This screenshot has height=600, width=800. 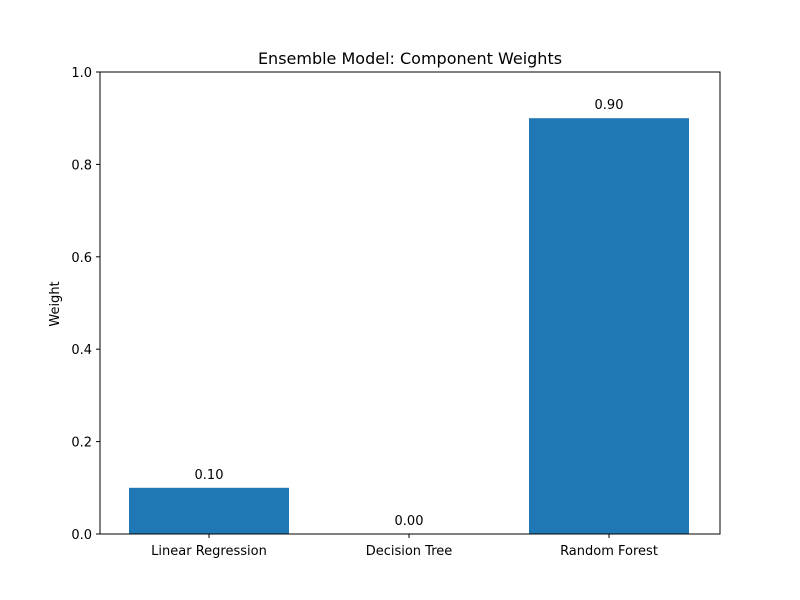 What do you see at coordinates (409, 551) in the screenshot?
I see `x-tick-label: Decision Tree` at bounding box center [409, 551].